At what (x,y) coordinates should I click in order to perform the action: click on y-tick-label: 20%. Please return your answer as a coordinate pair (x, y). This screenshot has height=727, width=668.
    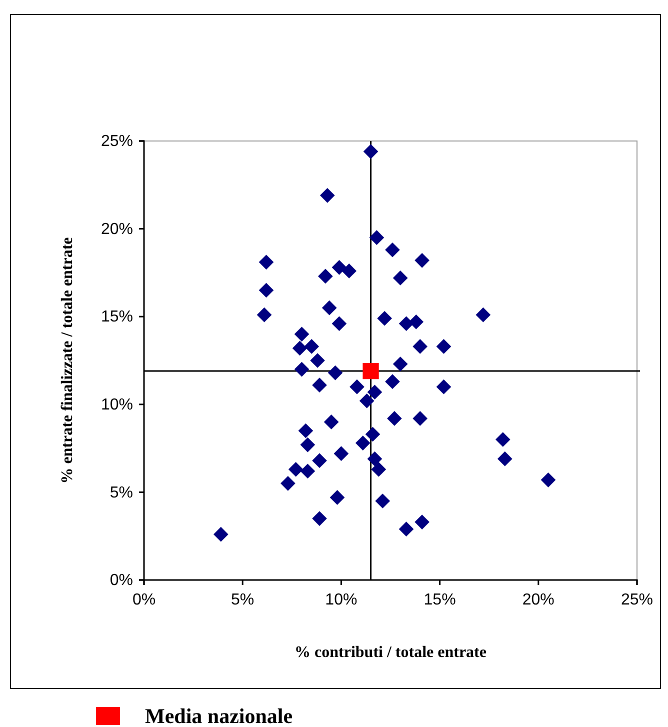
    Looking at the image, I should click on (116, 229).